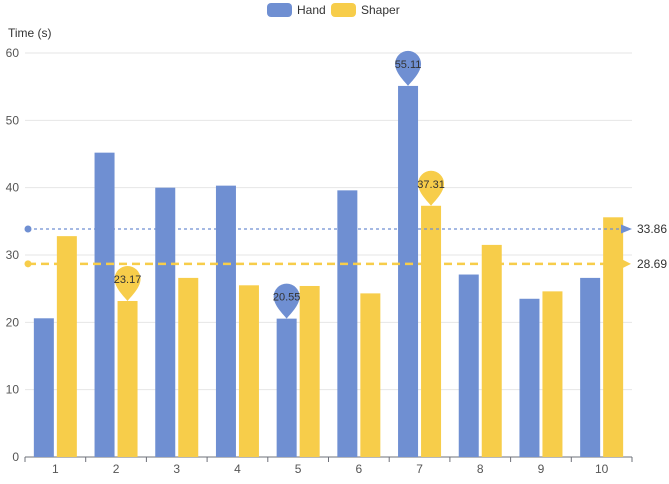  I want to click on average-lines: 33.86 28.69, so click(345, 246).